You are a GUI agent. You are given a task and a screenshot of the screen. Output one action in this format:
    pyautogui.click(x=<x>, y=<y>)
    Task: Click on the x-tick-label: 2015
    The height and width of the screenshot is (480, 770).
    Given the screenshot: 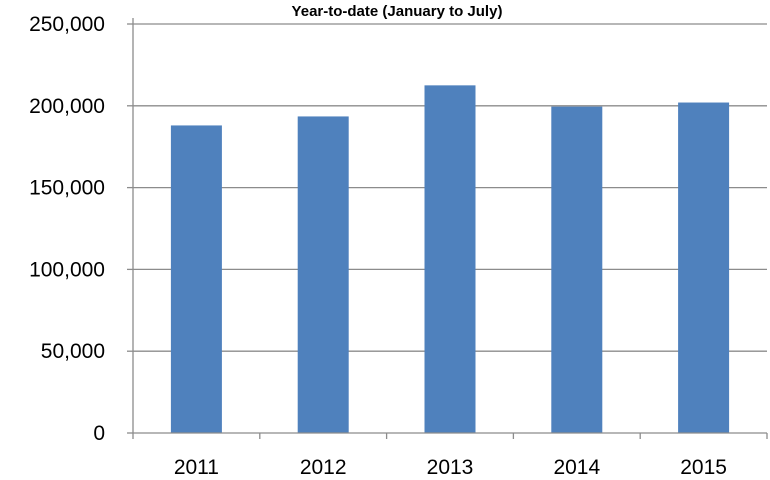 What is the action you would take?
    pyautogui.click(x=703, y=467)
    